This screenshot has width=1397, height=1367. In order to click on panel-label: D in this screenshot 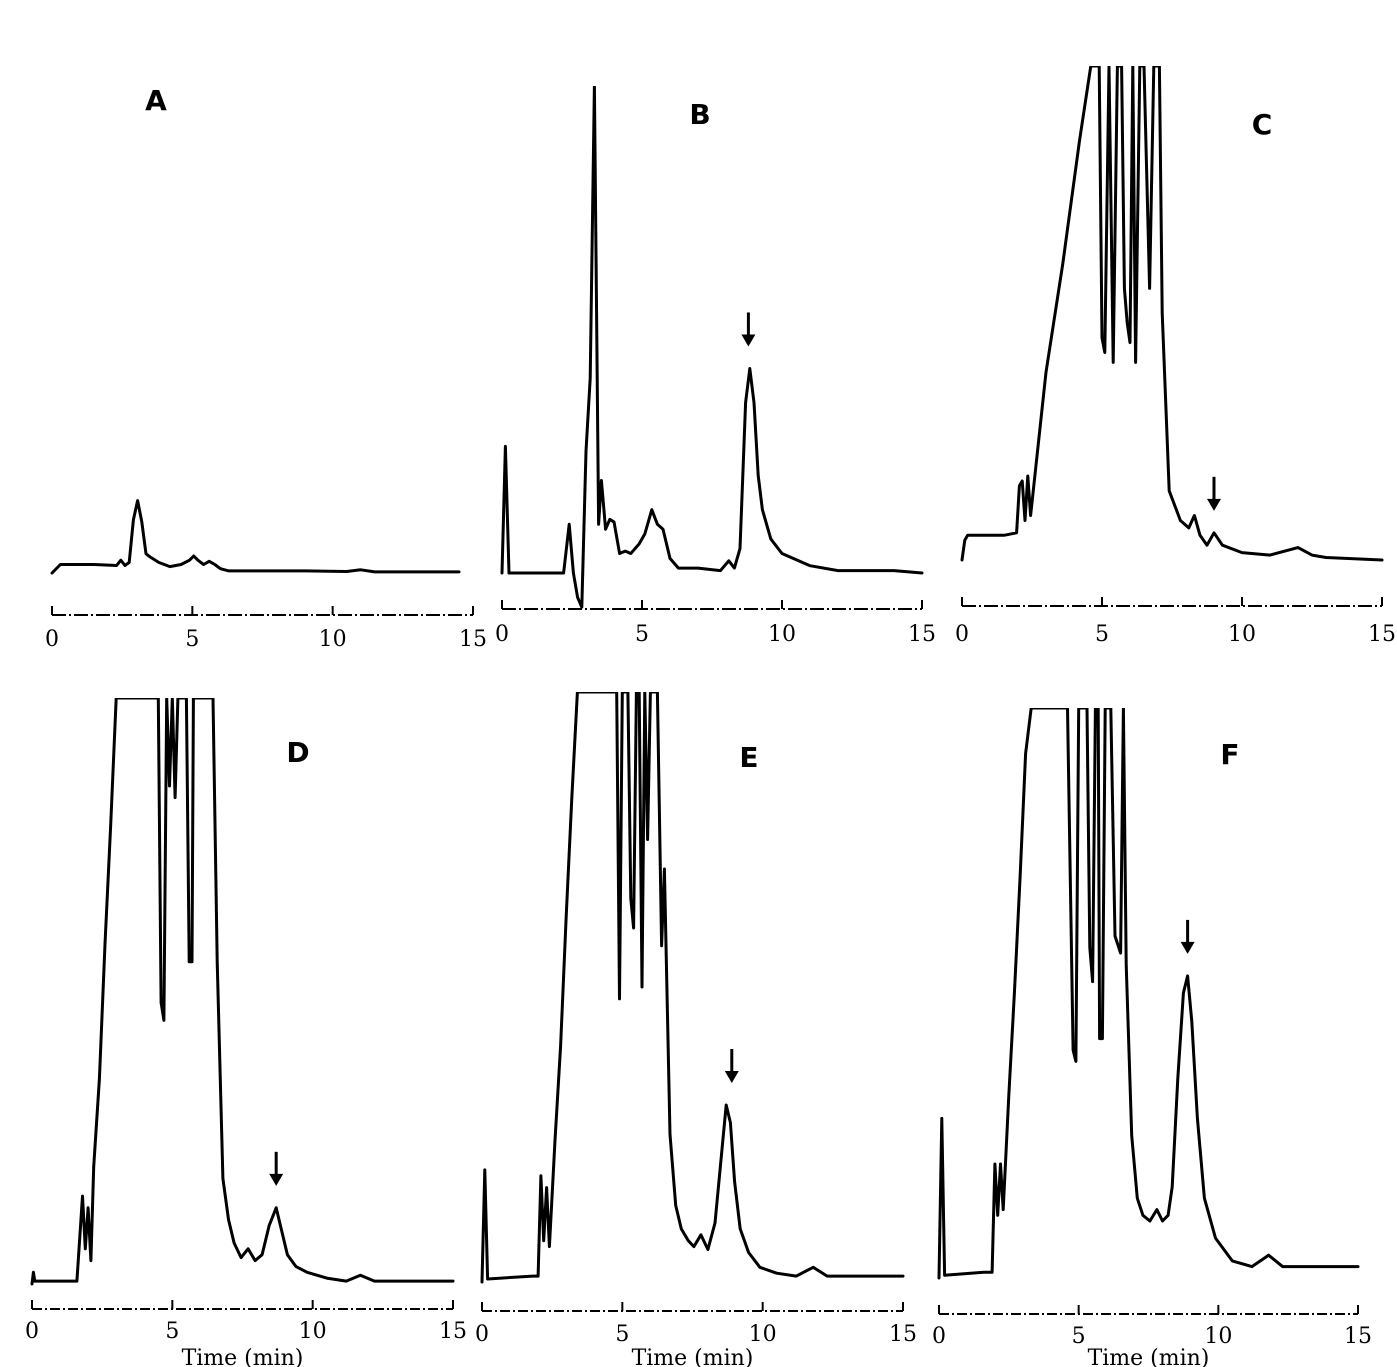, I will do `click(297, 752)`.